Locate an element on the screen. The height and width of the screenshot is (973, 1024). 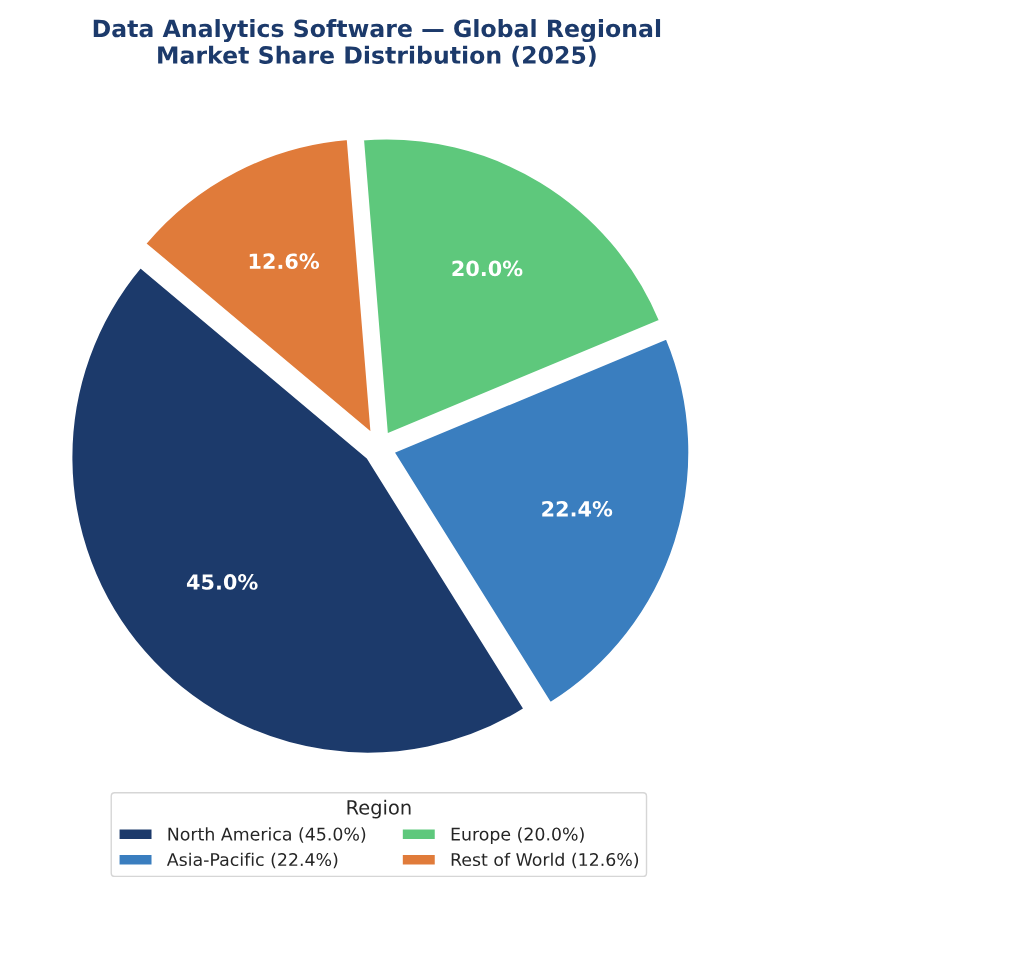
chart-title: Data Analytics Software — Global Regional Market Share Distribution (2025) is located at coordinates (377, 43).